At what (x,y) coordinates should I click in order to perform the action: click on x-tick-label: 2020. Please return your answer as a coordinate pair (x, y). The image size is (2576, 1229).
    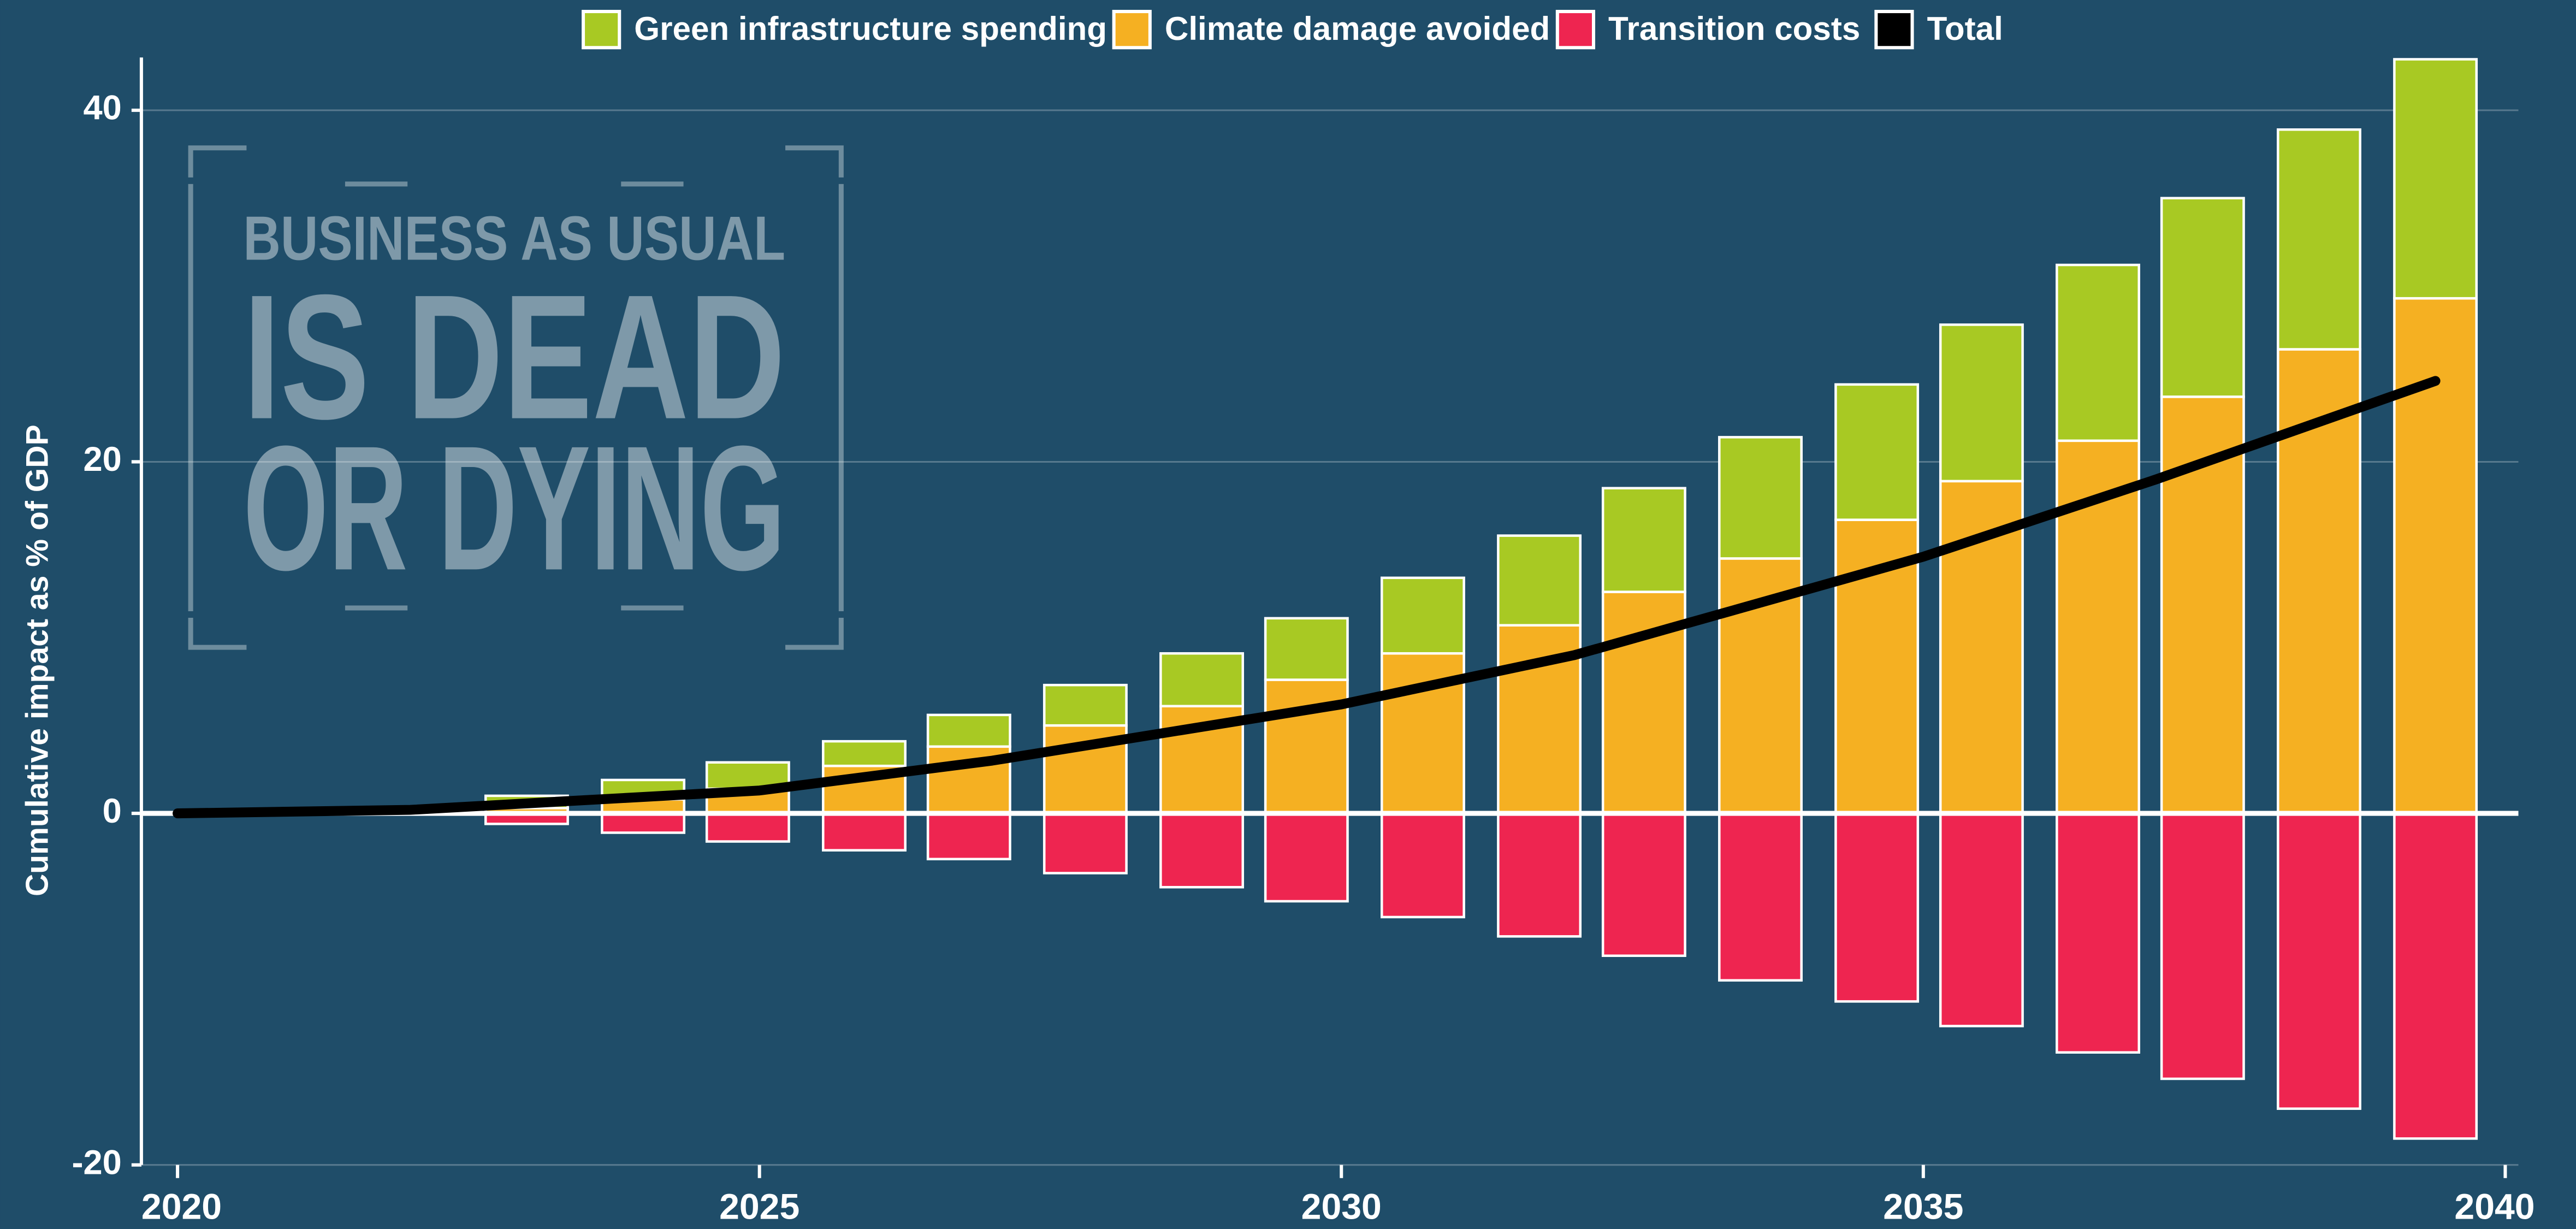
    Looking at the image, I should click on (181, 1207).